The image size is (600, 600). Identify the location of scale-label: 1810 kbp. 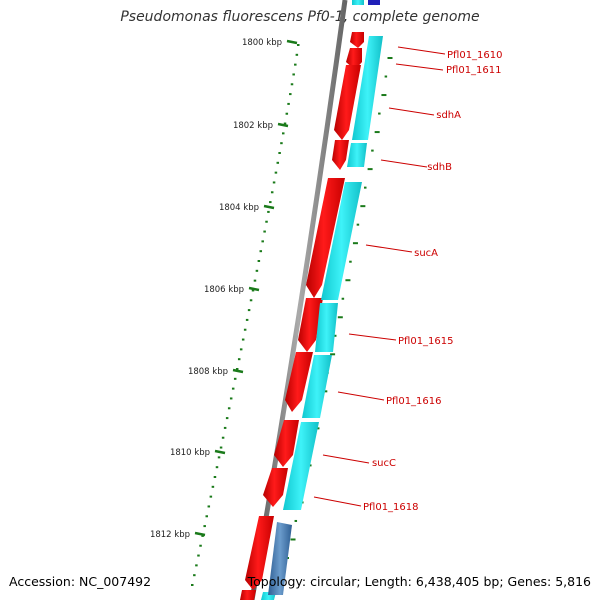
(190, 453).